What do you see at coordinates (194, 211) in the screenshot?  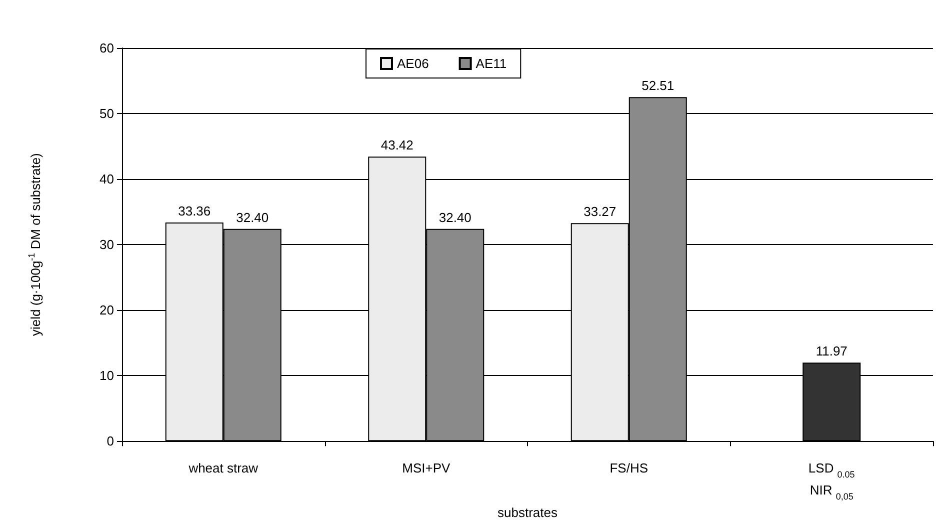 I see `data-label: 33.36` at bounding box center [194, 211].